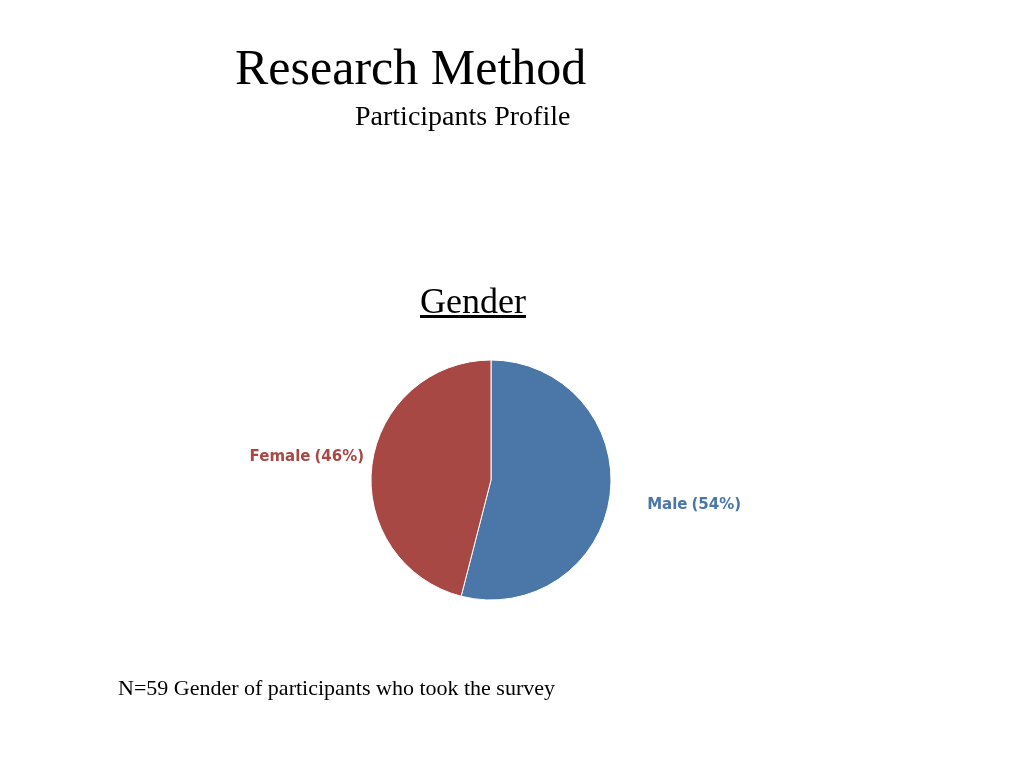 This screenshot has height=768, width=1024. I want to click on slice-label: Male, so click(667, 503).